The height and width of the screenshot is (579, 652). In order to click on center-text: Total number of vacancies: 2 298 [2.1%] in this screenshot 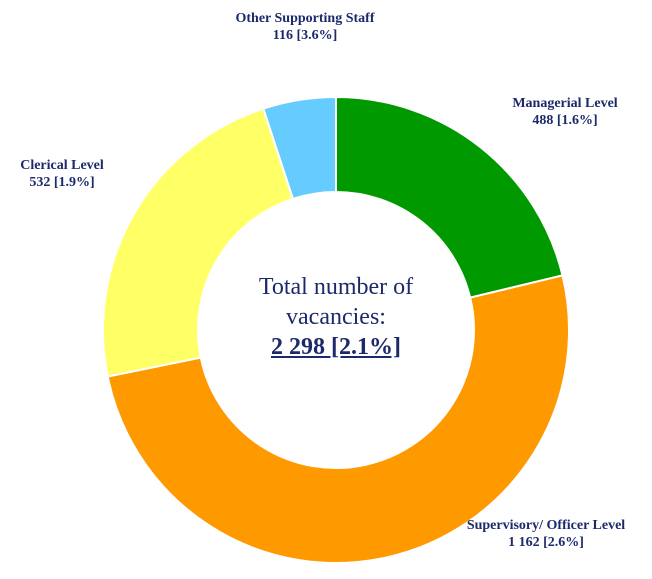, I will do `click(336, 317)`.